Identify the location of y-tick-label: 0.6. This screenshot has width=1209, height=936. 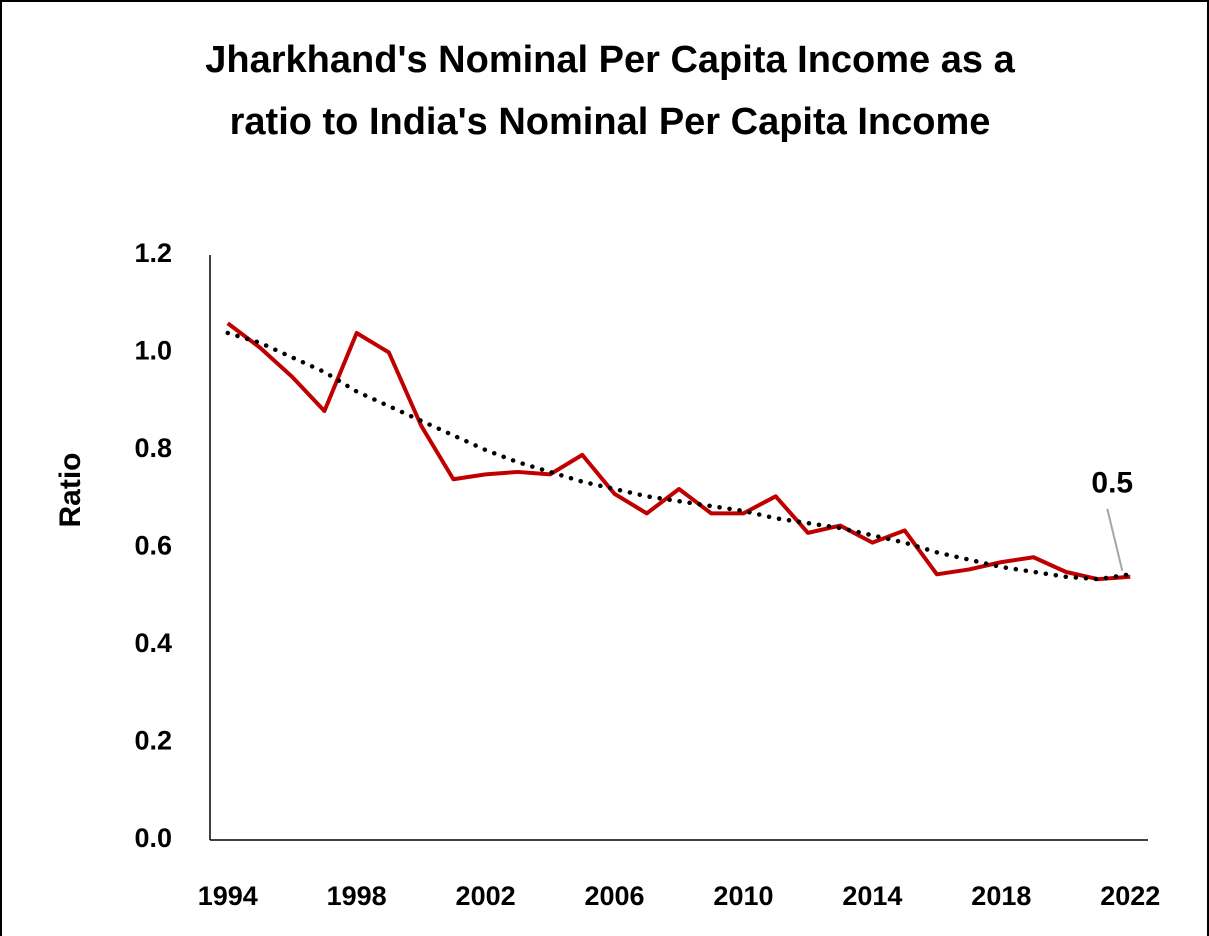
(153, 546).